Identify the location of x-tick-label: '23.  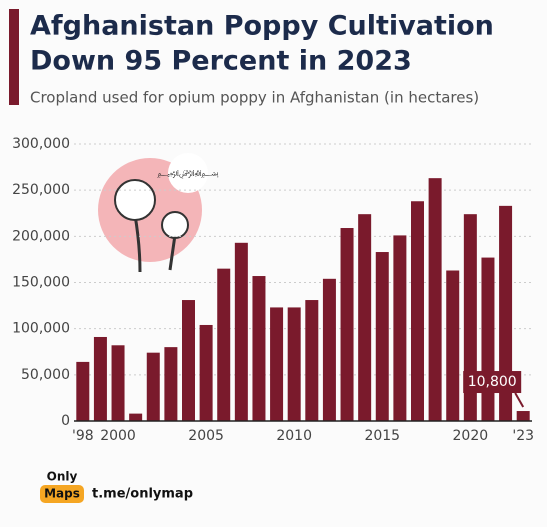
(523, 436).